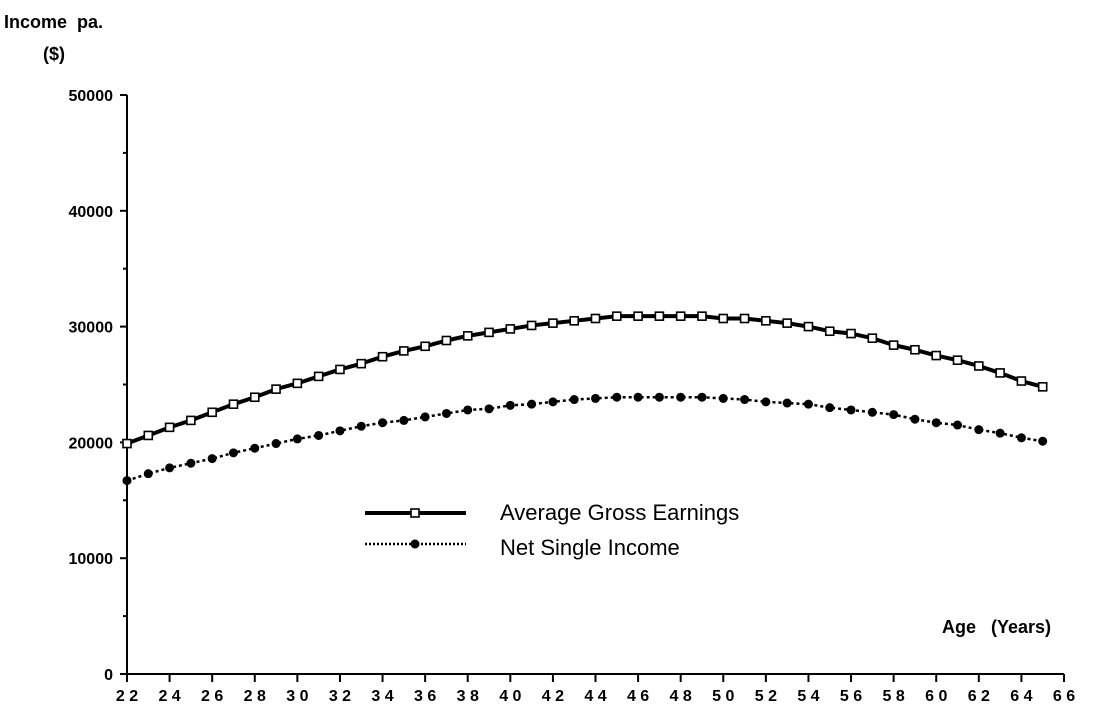 Image resolution: width=1094 pixels, height=706 pixels. Describe the element at coordinates (415, 513) in the screenshot. I see `legend-marker-square` at that location.